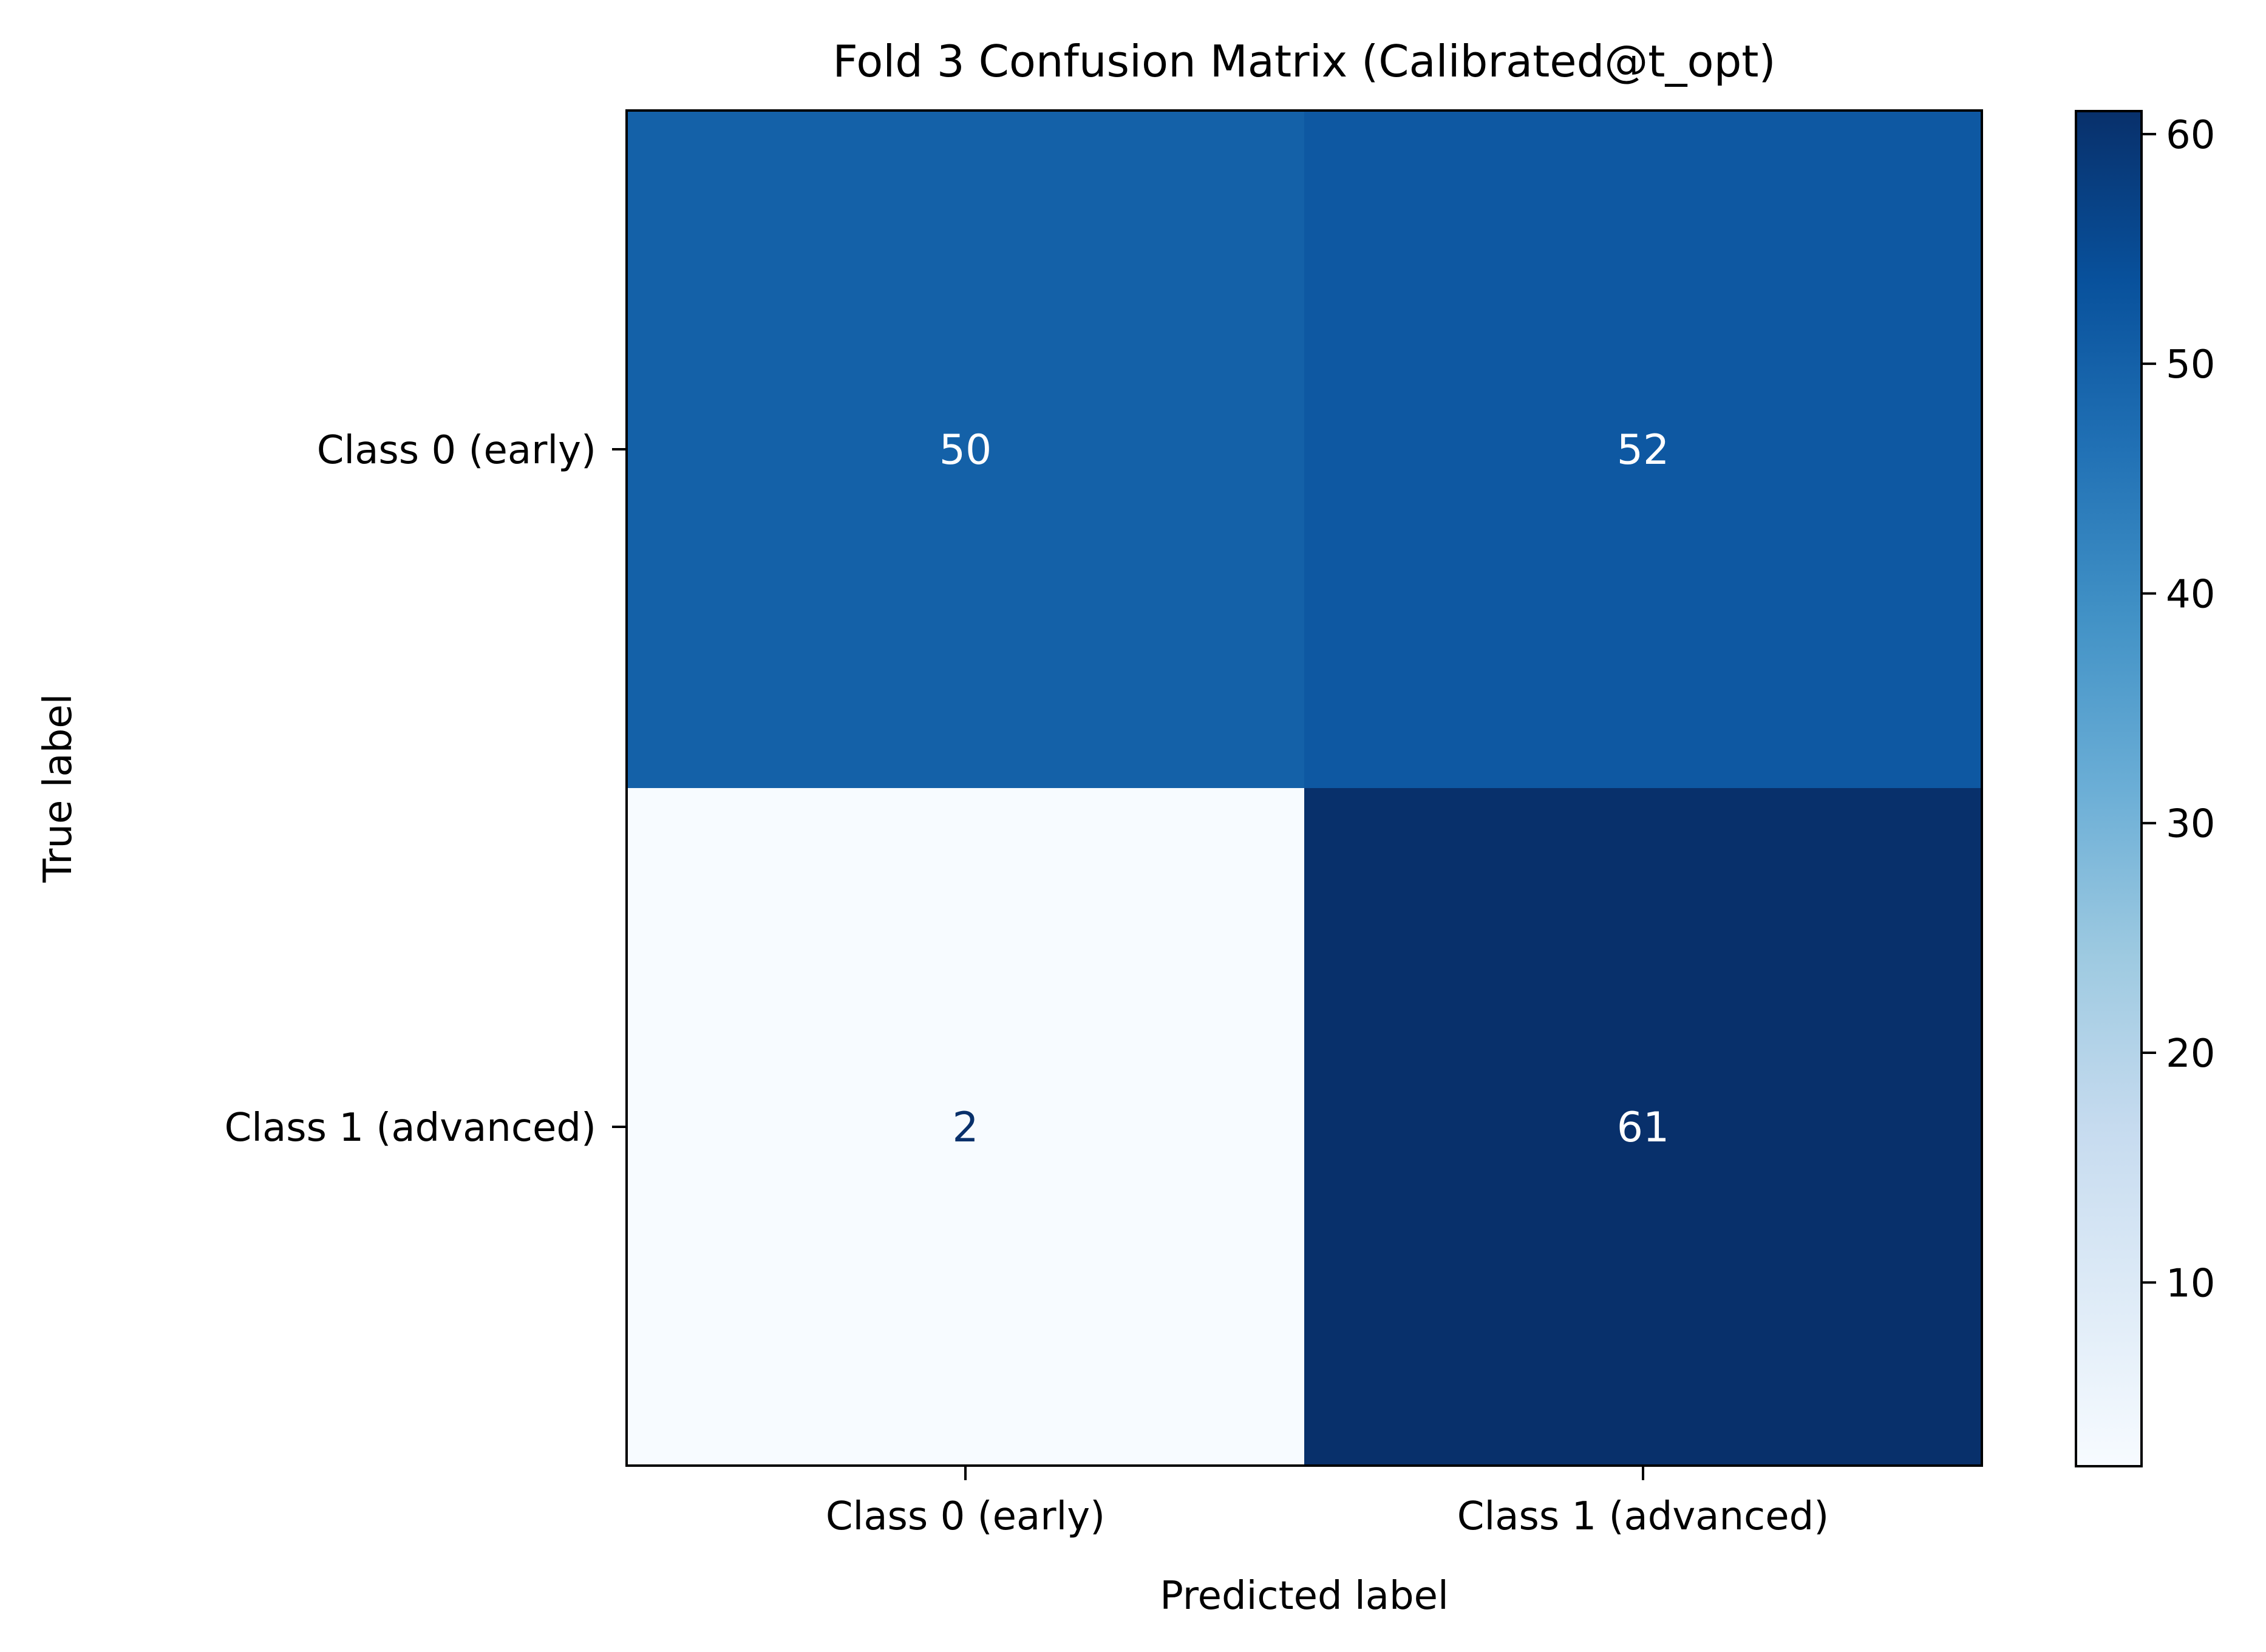  What do you see at coordinates (58, 788) in the screenshot?
I see `y-axis-label: True label` at bounding box center [58, 788].